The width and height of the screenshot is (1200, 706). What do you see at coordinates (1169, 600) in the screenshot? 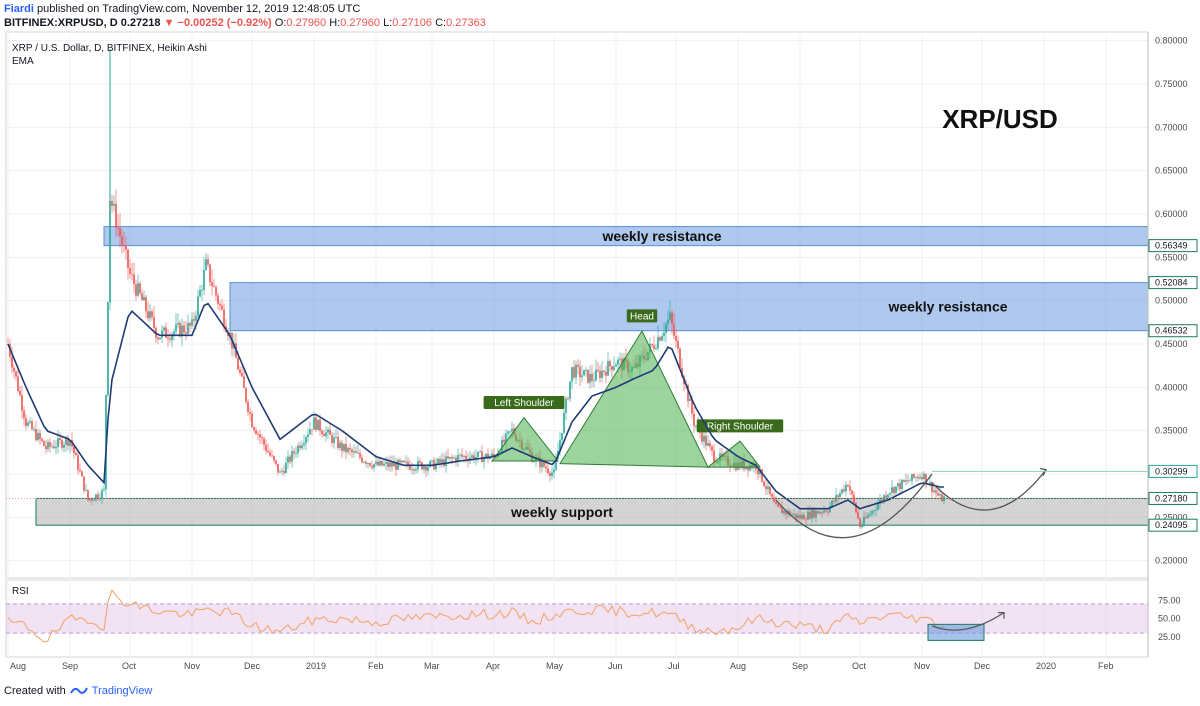
I see `rsi-tick-label: 75.00` at bounding box center [1169, 600].